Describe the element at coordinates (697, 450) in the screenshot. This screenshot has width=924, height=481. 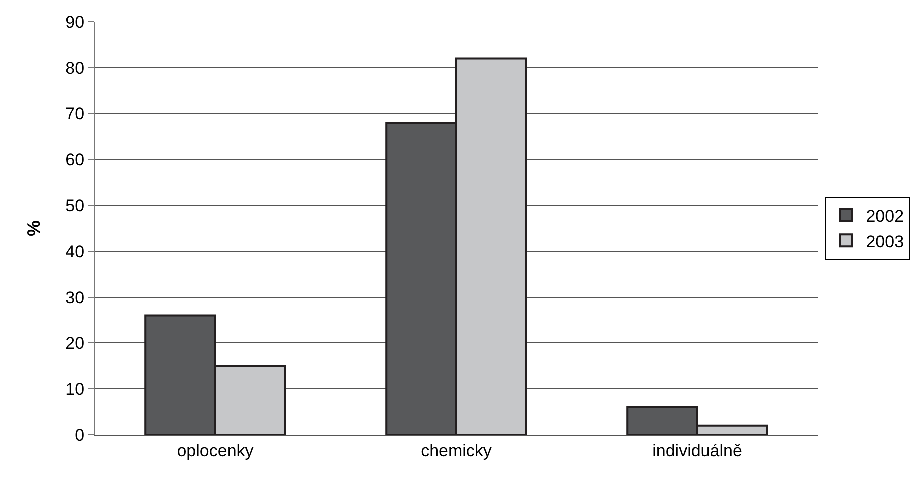
I see `x-tick-label: individuálně` at that location.